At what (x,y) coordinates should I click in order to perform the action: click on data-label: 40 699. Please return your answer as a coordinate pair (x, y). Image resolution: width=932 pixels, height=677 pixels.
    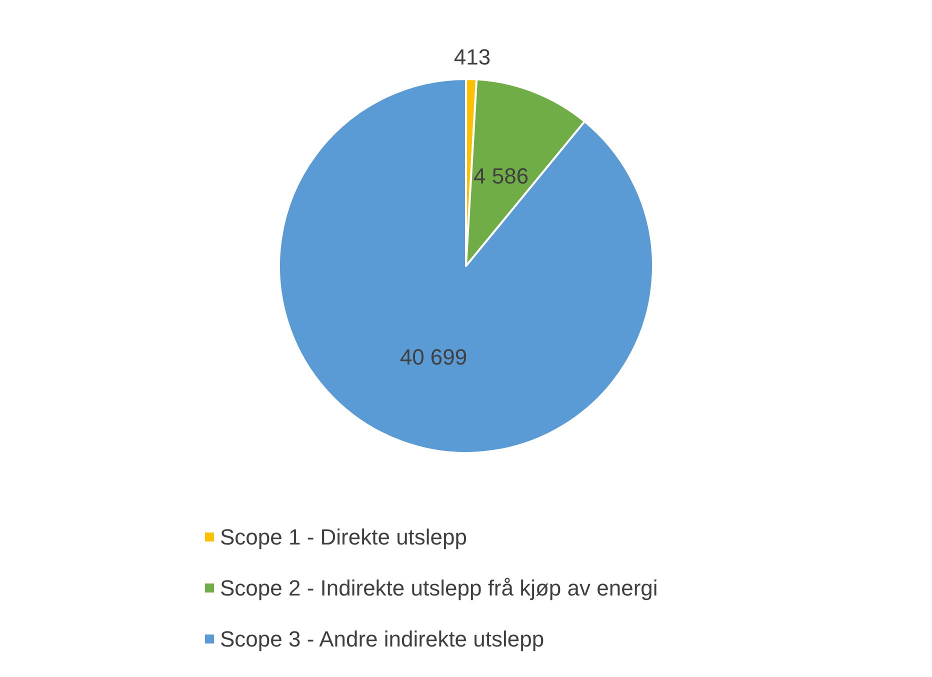
    Looking at the image, I should click on (434, 357).